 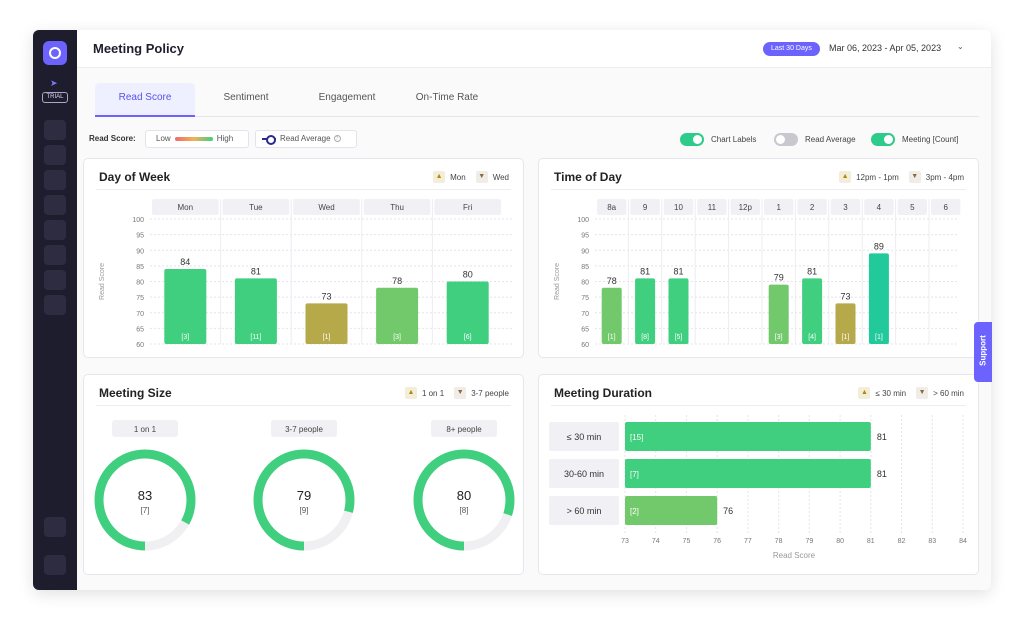 What do you see at coordinates (879, 207) in the screenshot?
I see `x-tick-label: 4` at bounding box center [879, 207].